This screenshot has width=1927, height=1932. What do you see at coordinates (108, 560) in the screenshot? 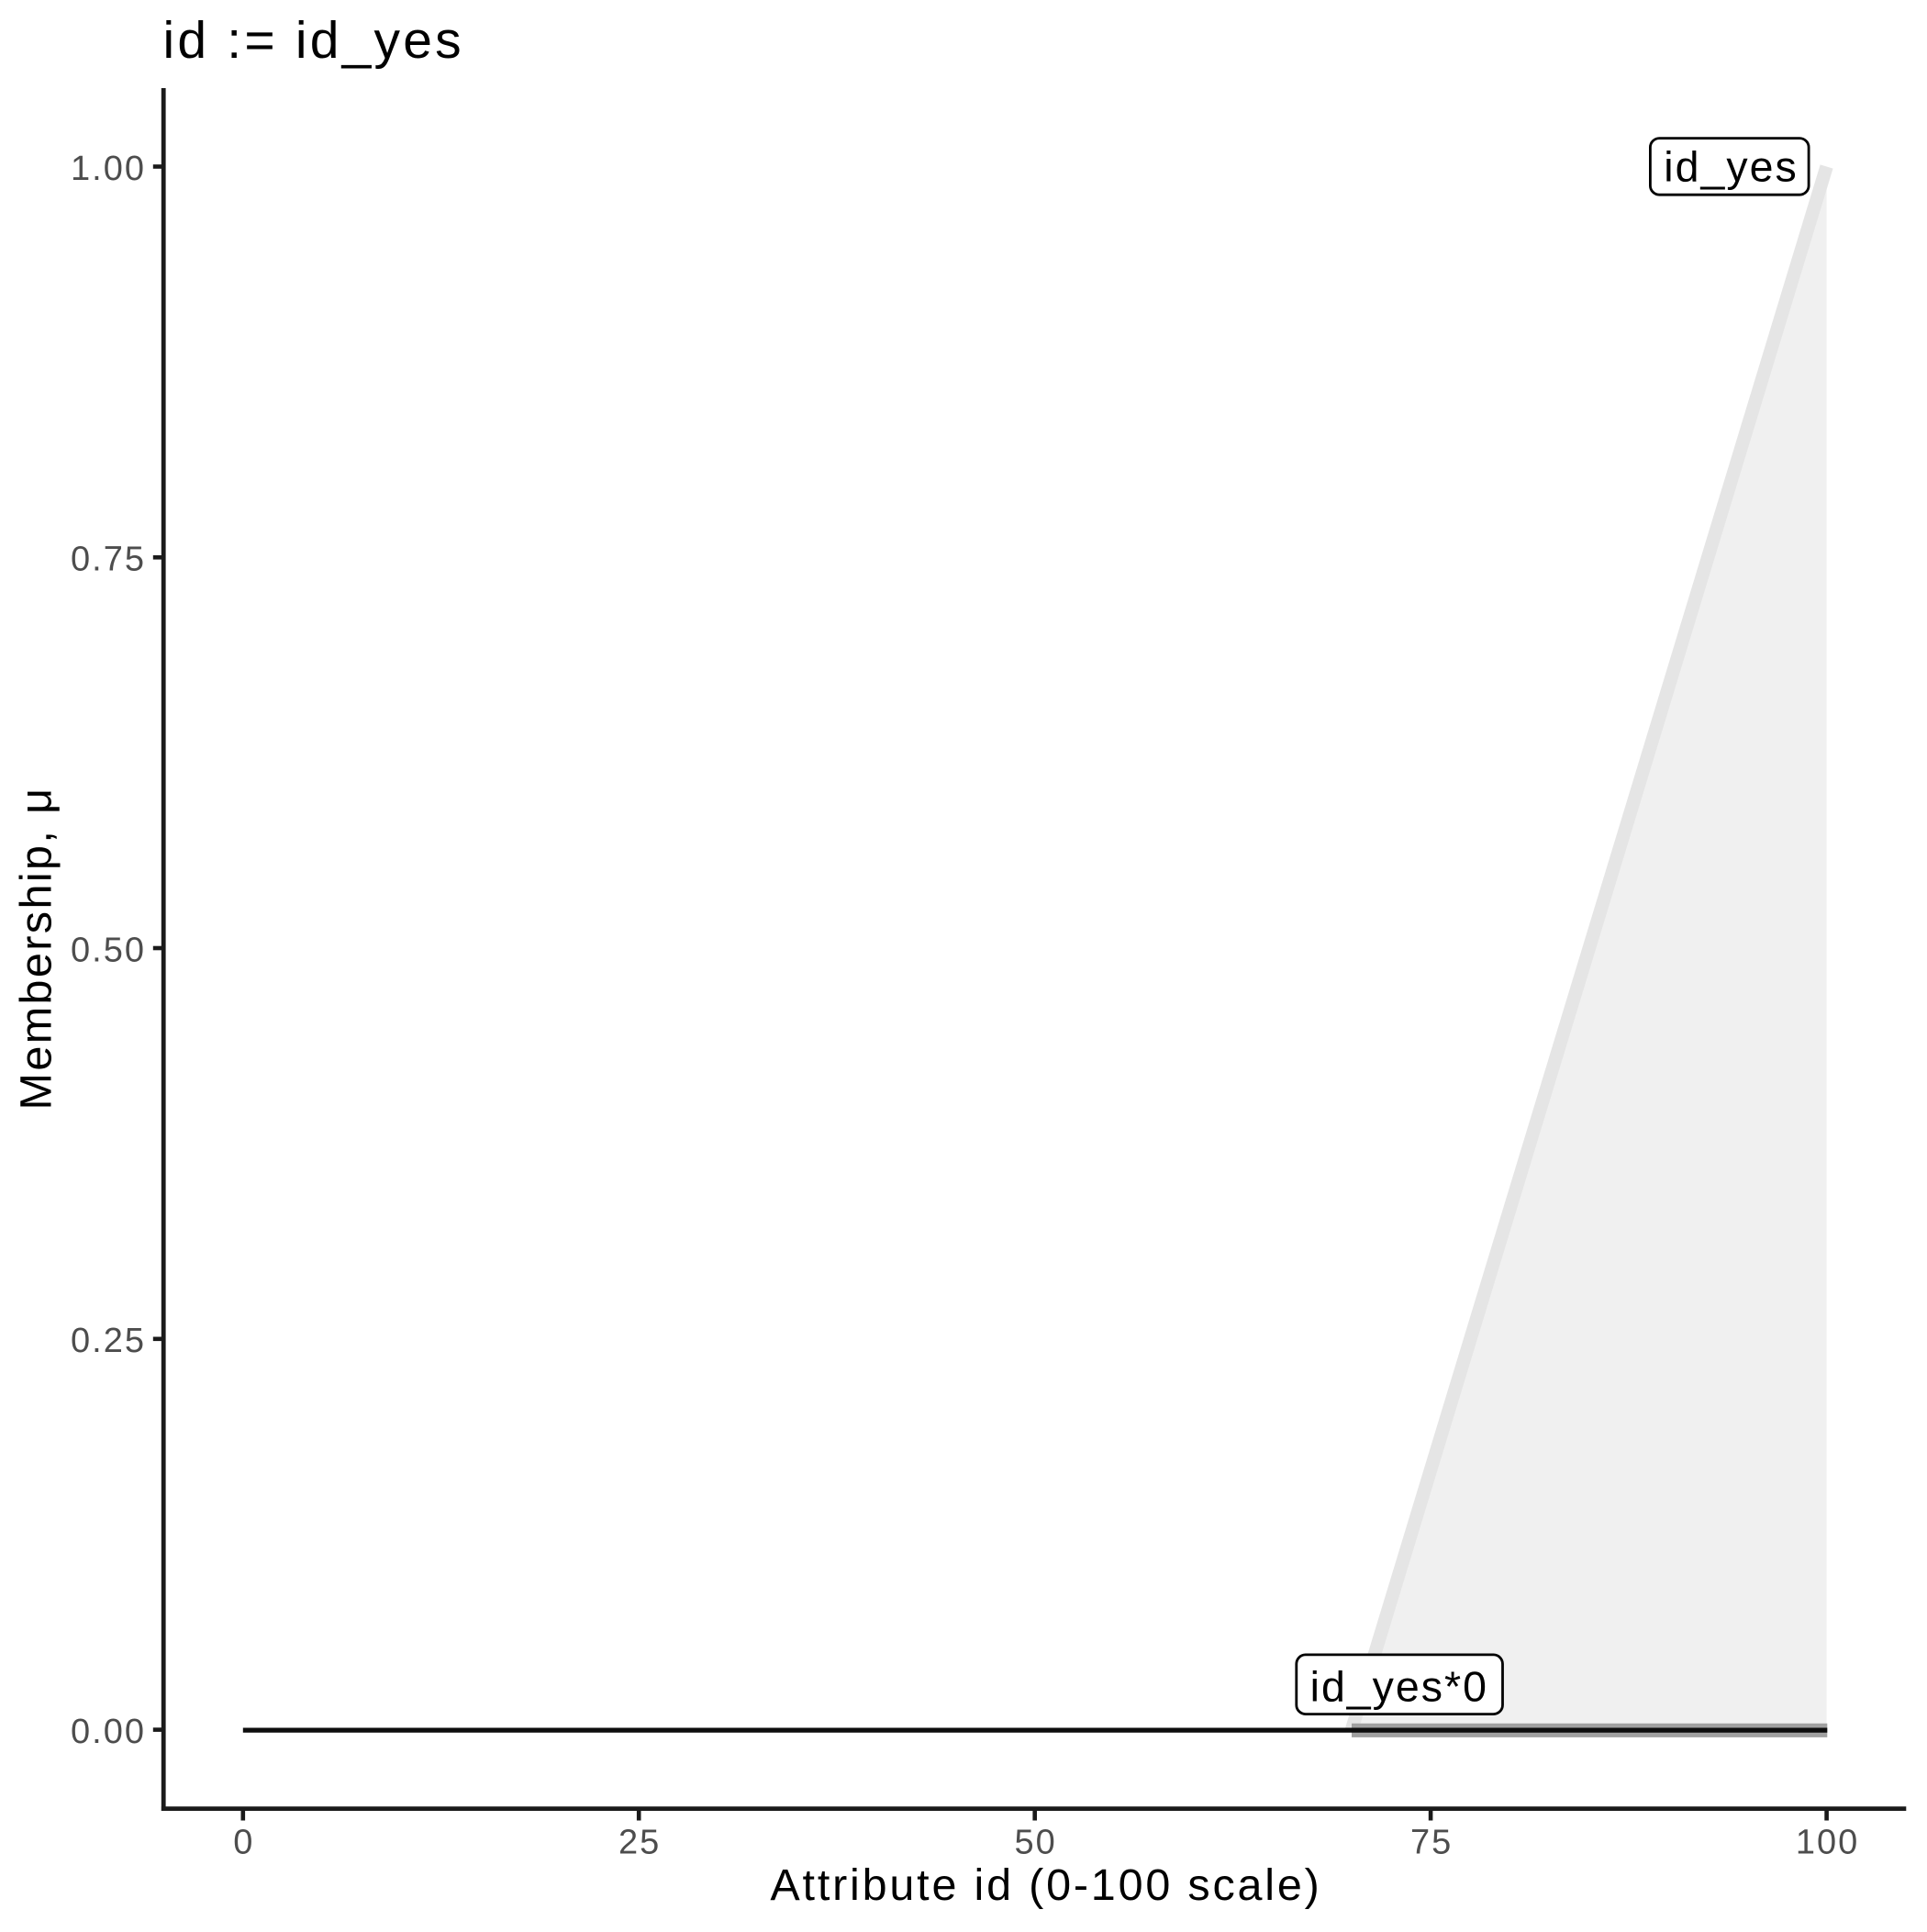
I see `svg-text: 0.75` at bounding box center [108, 560].